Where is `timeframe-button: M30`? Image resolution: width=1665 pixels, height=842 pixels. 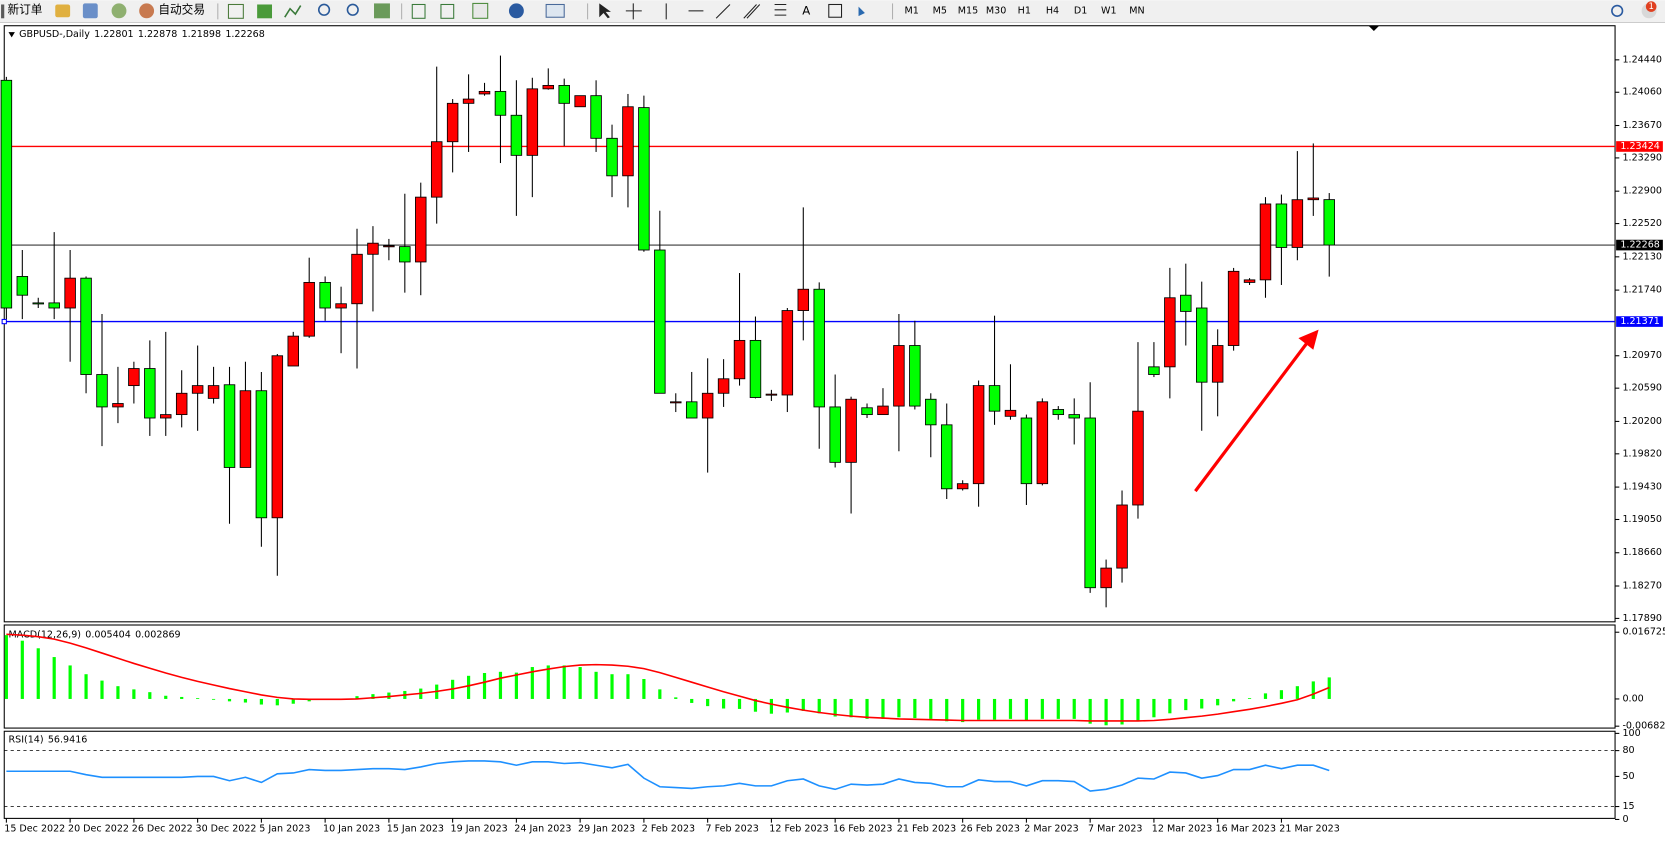
timeframe-button: M30 is located at coordinates (996, 10).